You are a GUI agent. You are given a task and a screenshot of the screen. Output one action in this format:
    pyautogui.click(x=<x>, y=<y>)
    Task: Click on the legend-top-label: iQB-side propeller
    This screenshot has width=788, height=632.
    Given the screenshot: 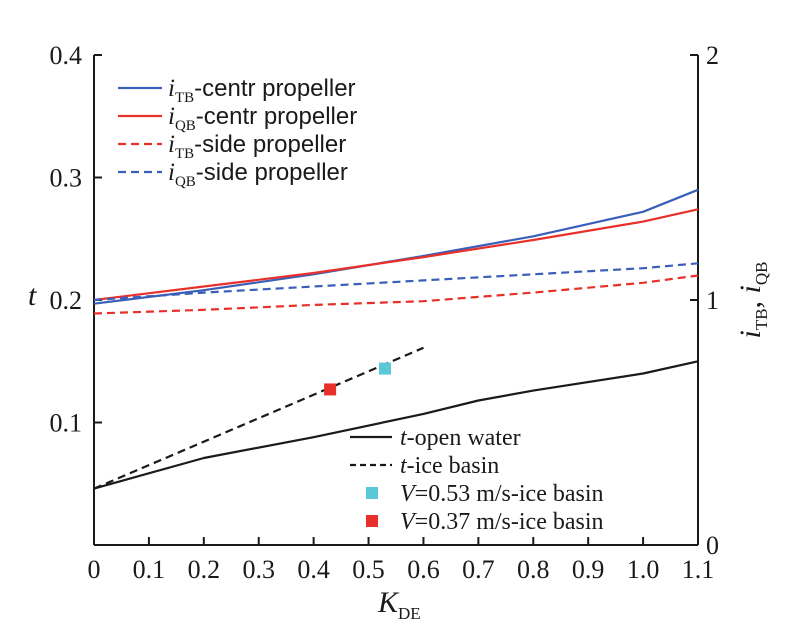 What is the action you would take?
    pyautogui.click(x=258, y=174)
    